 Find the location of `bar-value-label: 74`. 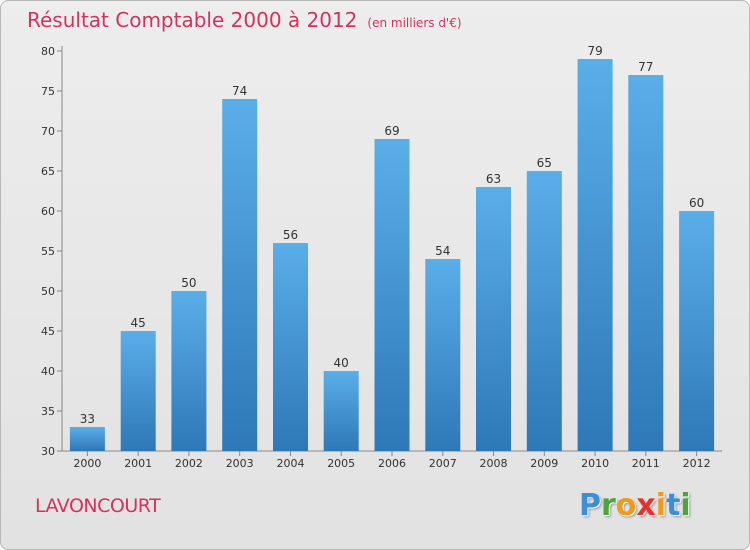

bar-value-label: 74 is located at coordinates (239, 91).